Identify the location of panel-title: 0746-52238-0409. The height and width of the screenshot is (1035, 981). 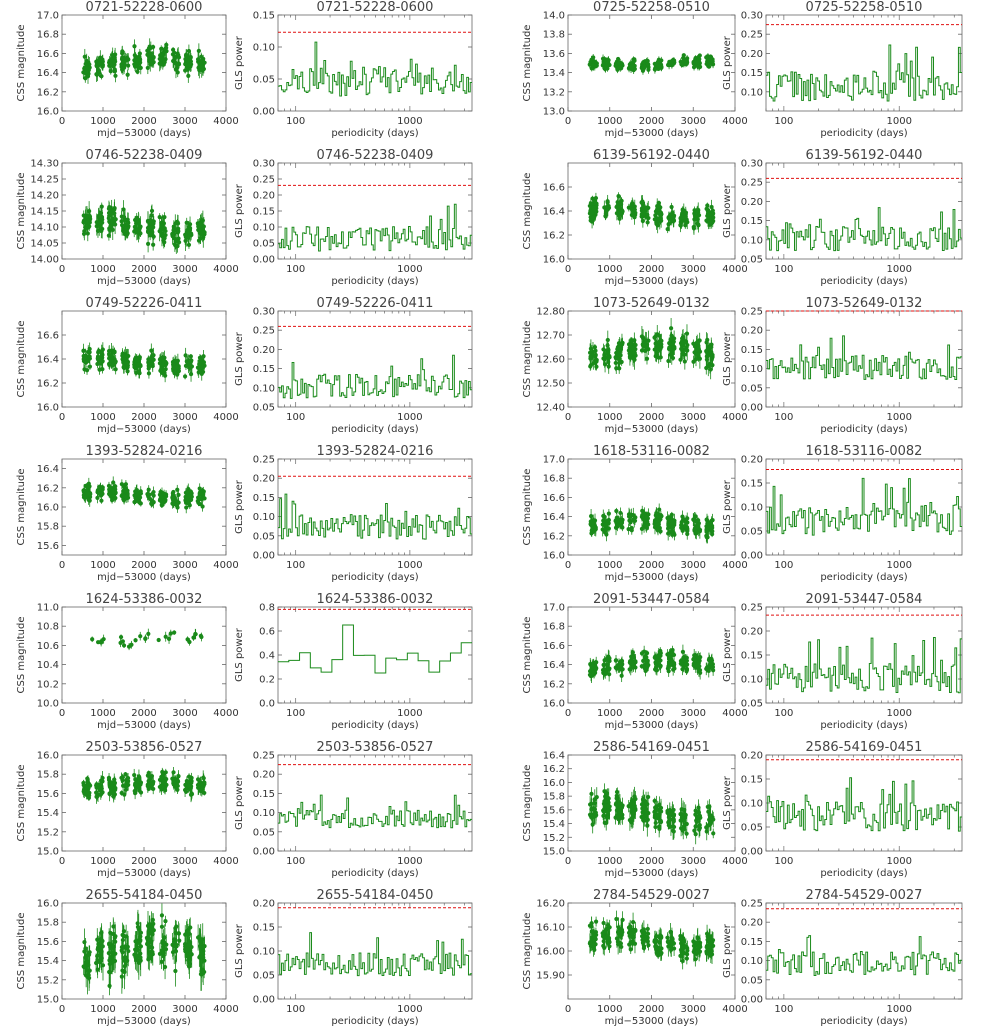
(375, 155).